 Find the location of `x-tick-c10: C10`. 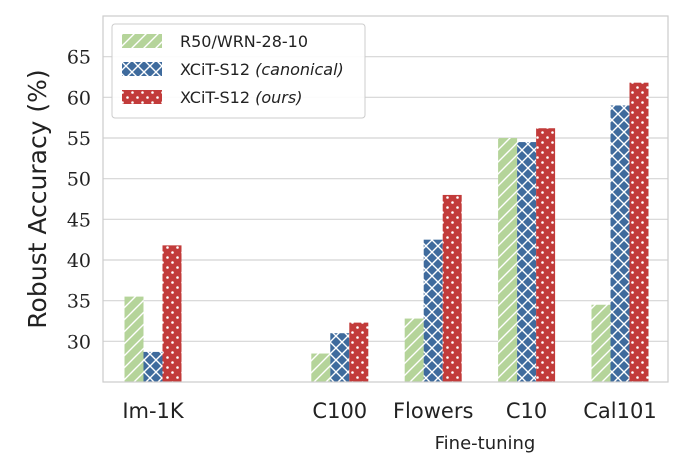

x-tick-c10: C10 is located at coordinates (526, 411).